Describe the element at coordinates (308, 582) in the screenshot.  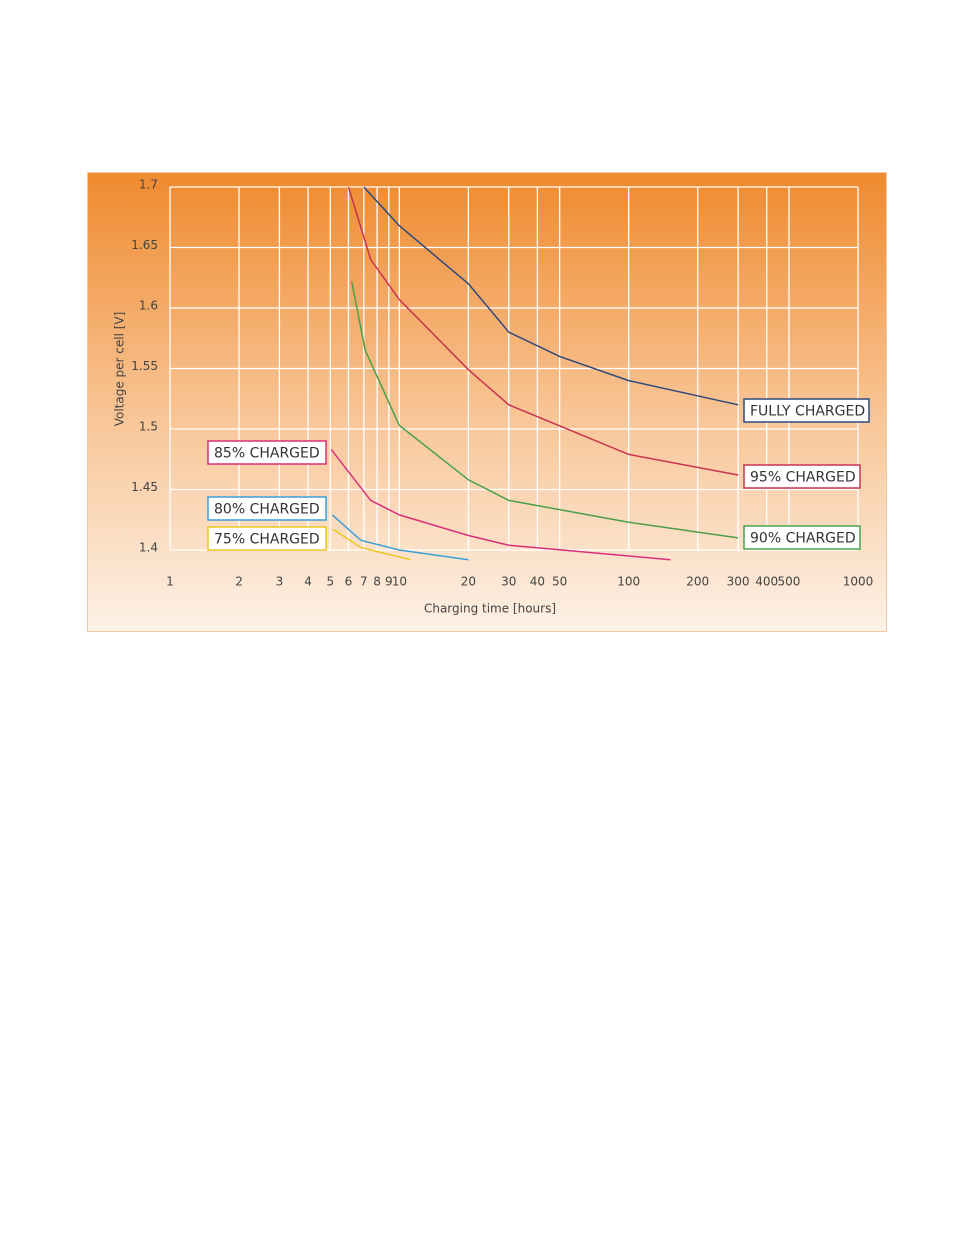
I see `x-tick-label: 4` at that location.